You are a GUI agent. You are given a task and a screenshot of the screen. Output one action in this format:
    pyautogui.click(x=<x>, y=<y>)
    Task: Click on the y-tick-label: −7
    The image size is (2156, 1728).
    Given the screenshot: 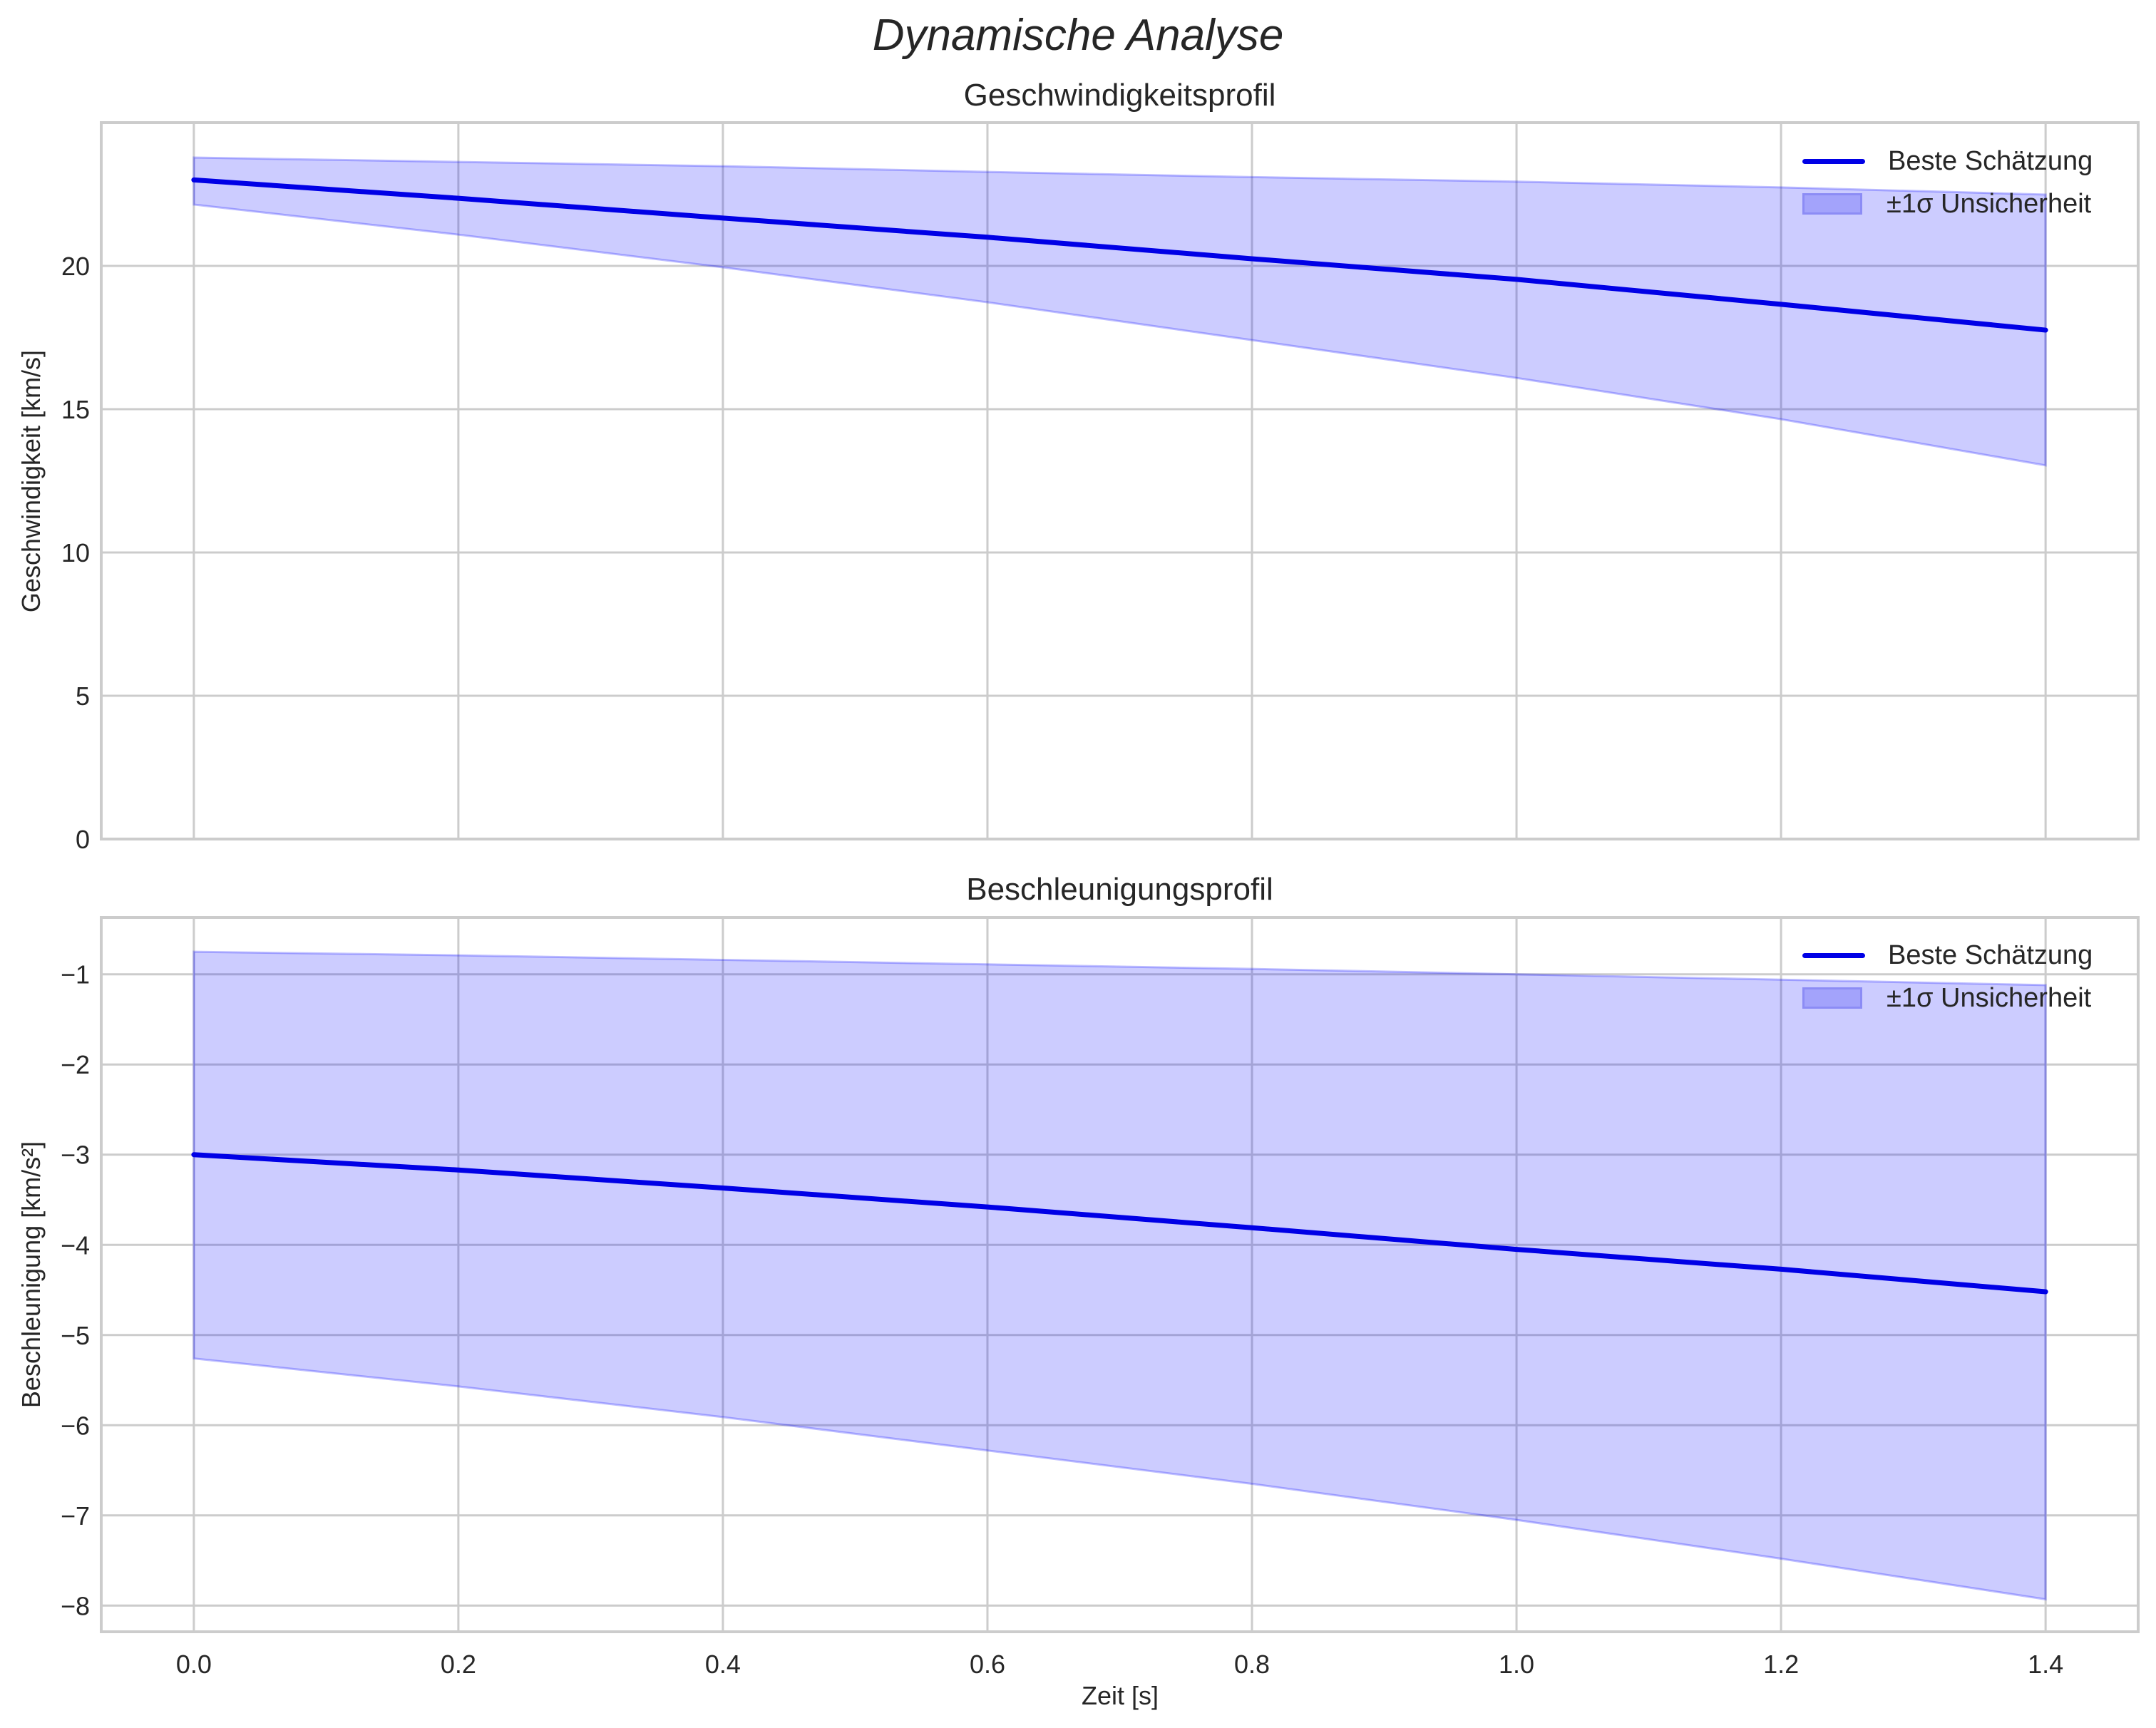 What is the action you would take?
    pyautogui.click(x=75, y=1516)
    